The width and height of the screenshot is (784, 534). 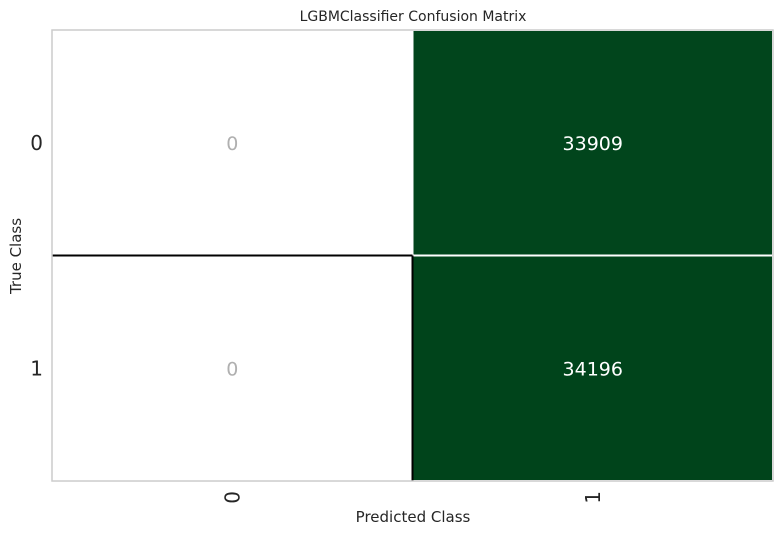 I want to click on y-axis-label: True Class, so click(x=16, y=256).